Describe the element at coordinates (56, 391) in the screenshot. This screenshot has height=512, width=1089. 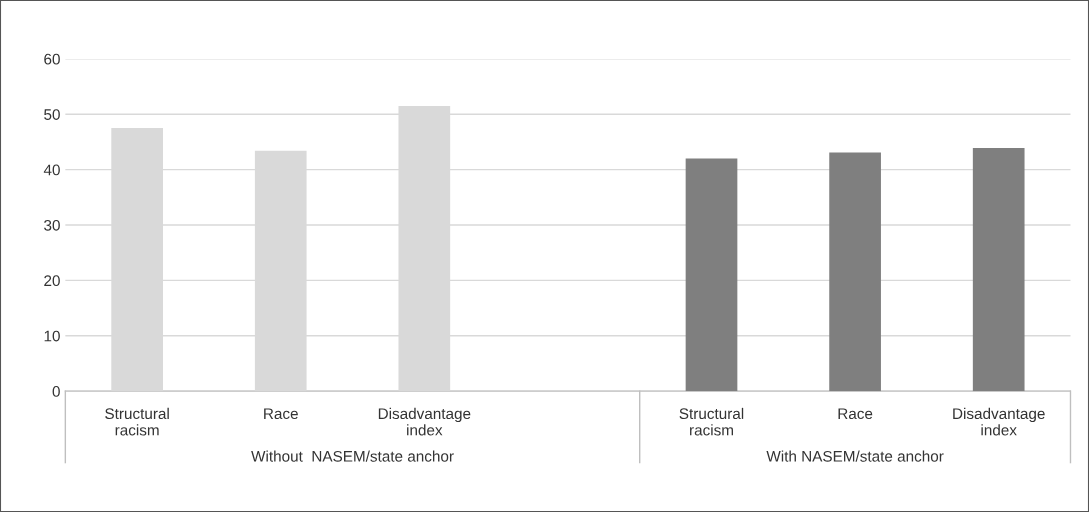
I see `y-tick-label: 0` at that location.